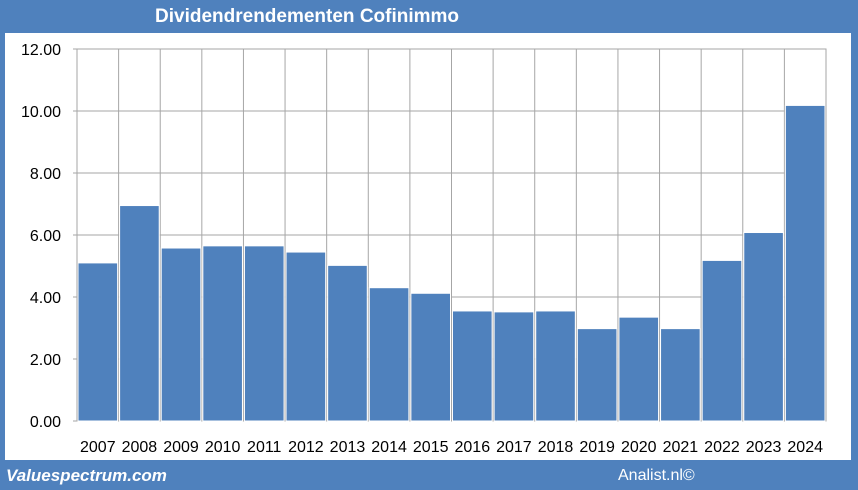  Describe the element at coordinates (656, 475) in the screenshot. I see `source-label-right: Analist.nl©` at that location.